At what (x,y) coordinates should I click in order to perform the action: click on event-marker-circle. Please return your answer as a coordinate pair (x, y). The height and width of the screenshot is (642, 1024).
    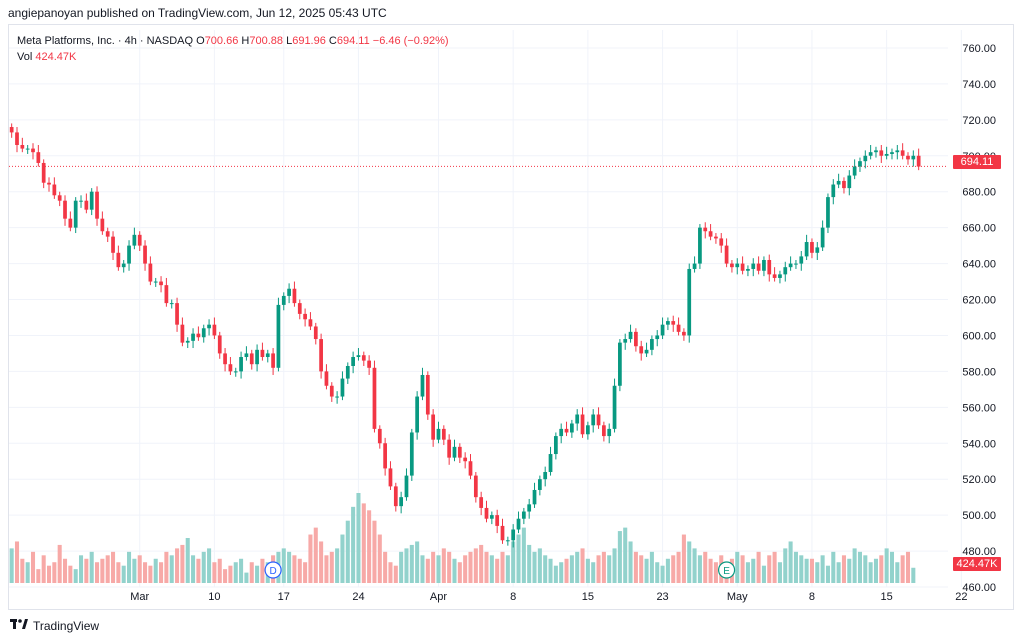
    Looking at the image, I should click on (726, 570).